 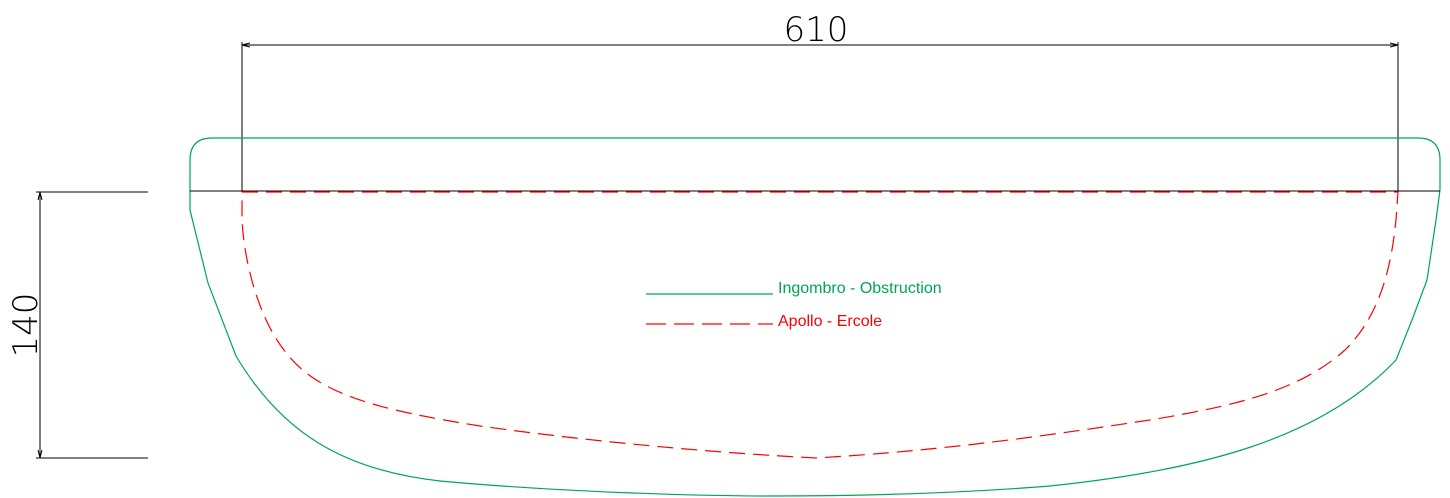 What do you see at coordinates (860, 288) in the screenshot?
I see `legend-label-obstruction: Ingombro - Obstruction` at bounding box center [860, 288].